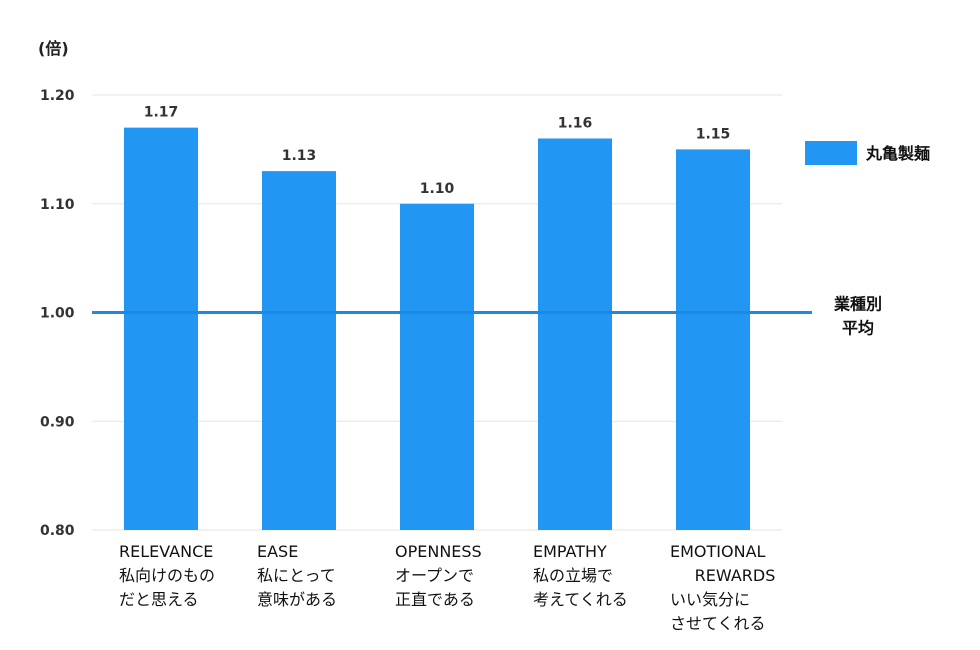 This screenshot has width=980, height=650. Describe the element at coordinates (718, 551) in the screenshot. I see `category-label: EMOTIONAL` at that location.